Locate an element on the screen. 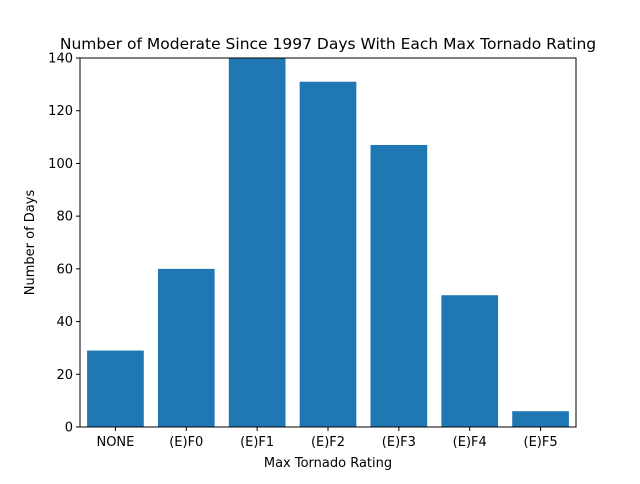 This screenshot has height=484, width=640. x-tick-label-2: (E)F1 is located at coordinates (257, 442).